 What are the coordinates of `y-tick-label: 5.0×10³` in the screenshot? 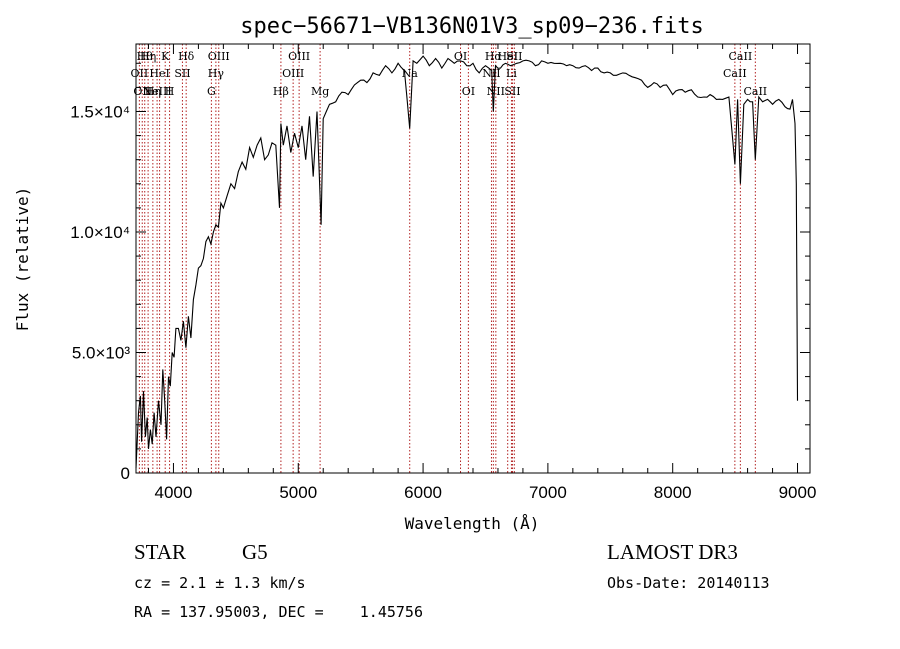 It's located at (101, 352).